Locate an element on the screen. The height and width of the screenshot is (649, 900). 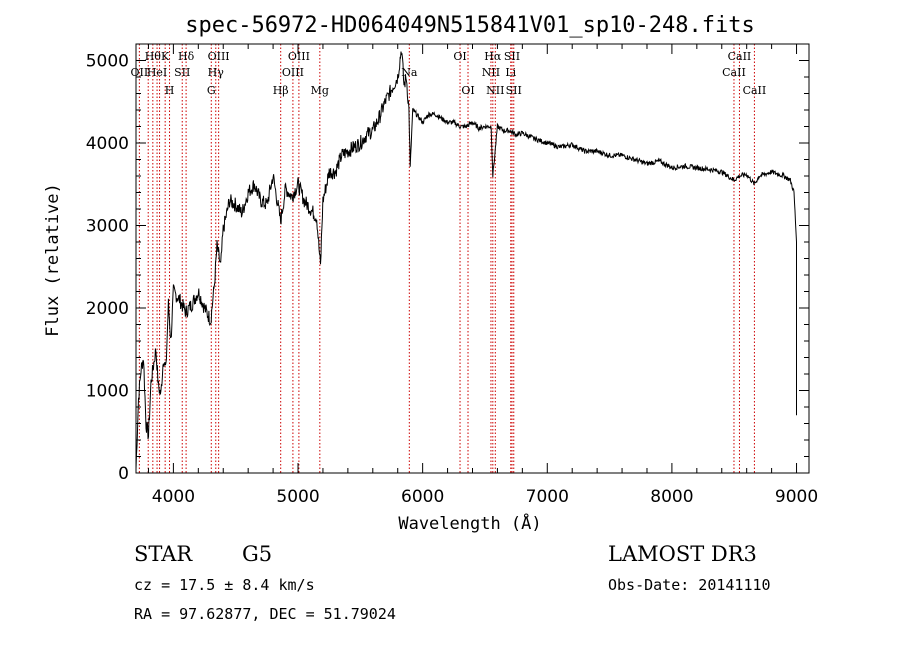
obs-date: Obs-Date: 20141110 is located at coordinates (689, 585).